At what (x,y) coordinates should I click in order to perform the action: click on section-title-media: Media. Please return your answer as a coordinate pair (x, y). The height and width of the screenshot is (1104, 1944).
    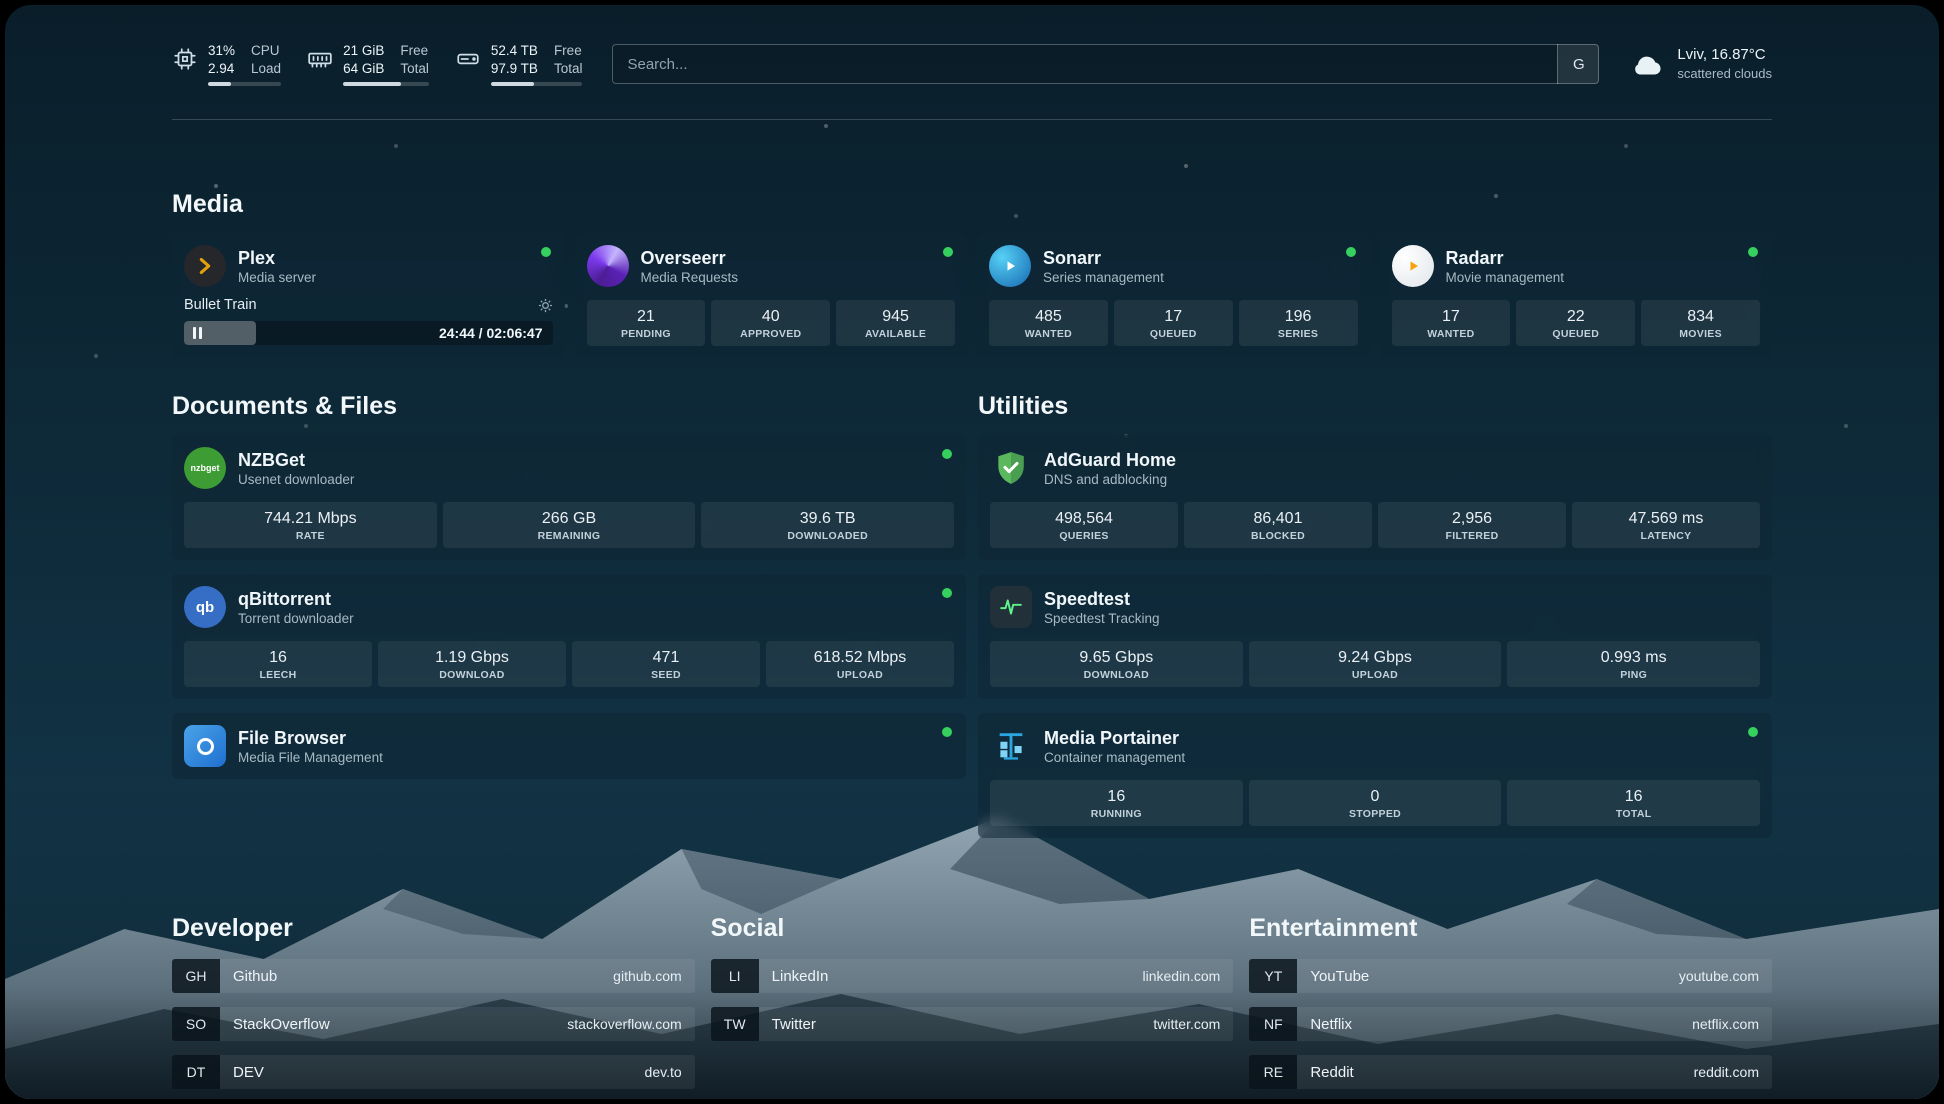
    Looking at the image, I should click on (207, 204).